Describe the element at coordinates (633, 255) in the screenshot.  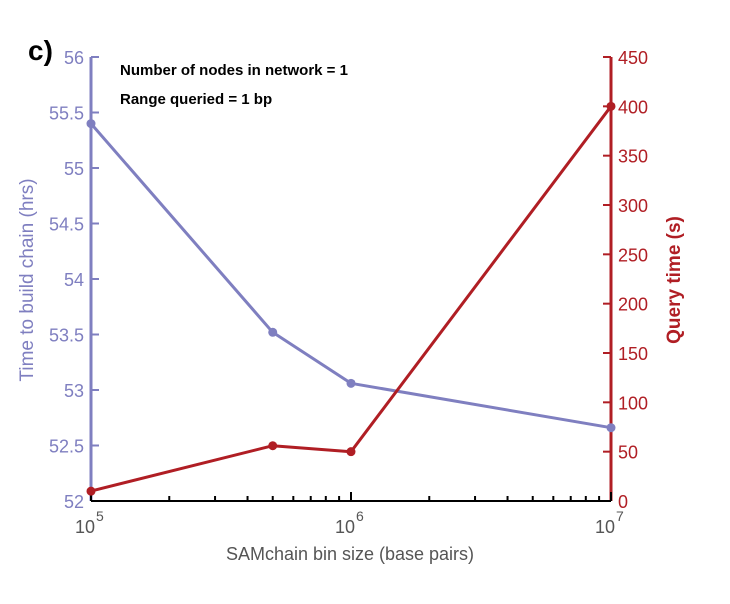
I see `right-tick-label: 250` at that location.